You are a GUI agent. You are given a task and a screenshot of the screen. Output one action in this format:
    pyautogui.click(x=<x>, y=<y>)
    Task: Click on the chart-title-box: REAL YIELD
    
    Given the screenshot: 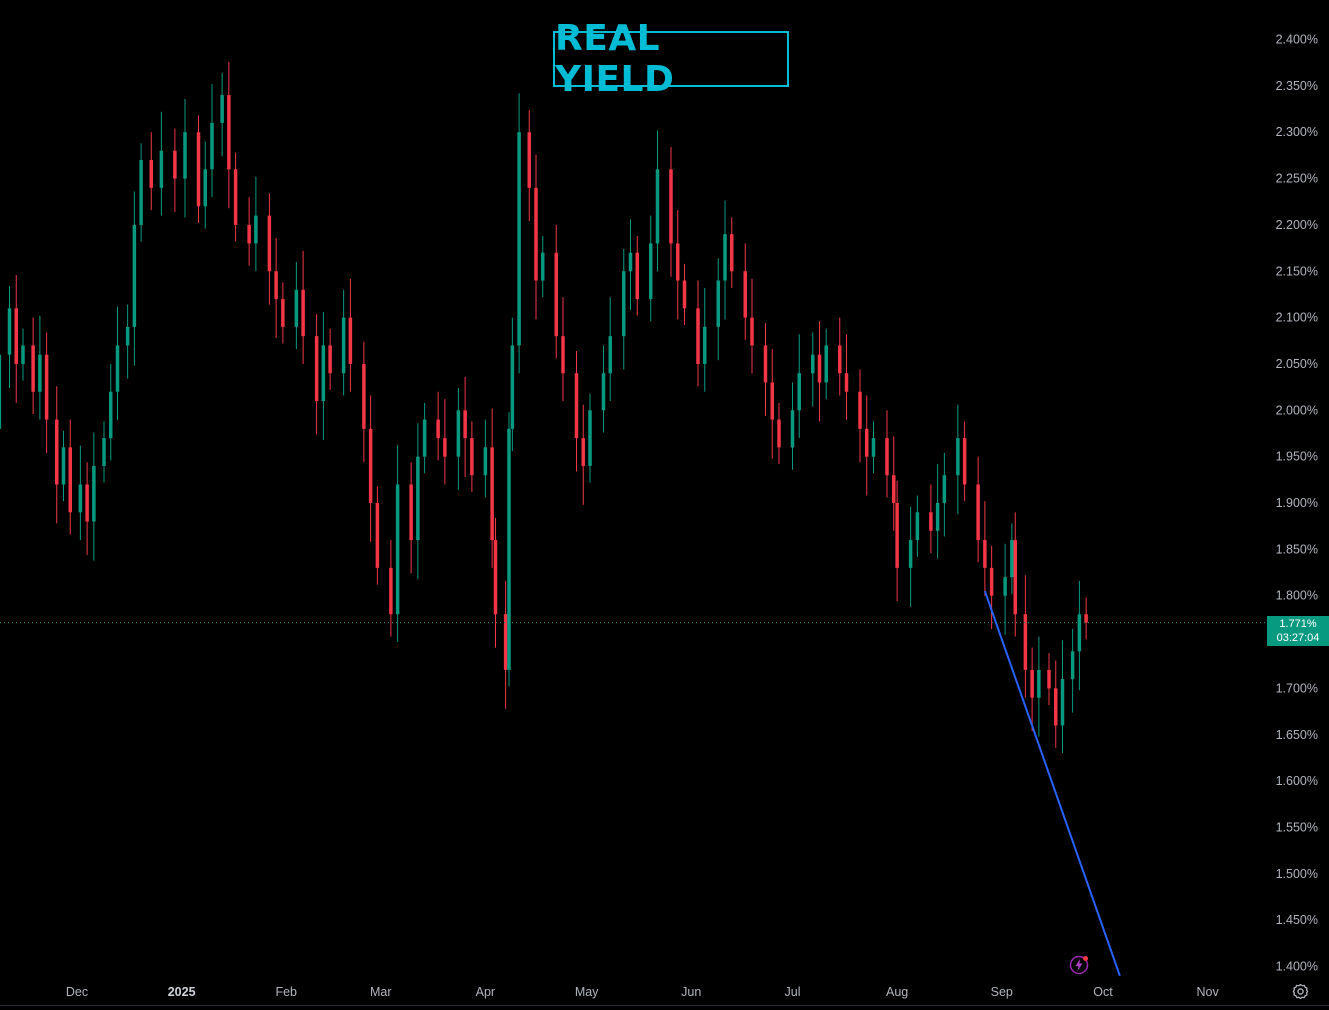 What is the action you would take?
    pyautogui.click(x=671, y=59)
    